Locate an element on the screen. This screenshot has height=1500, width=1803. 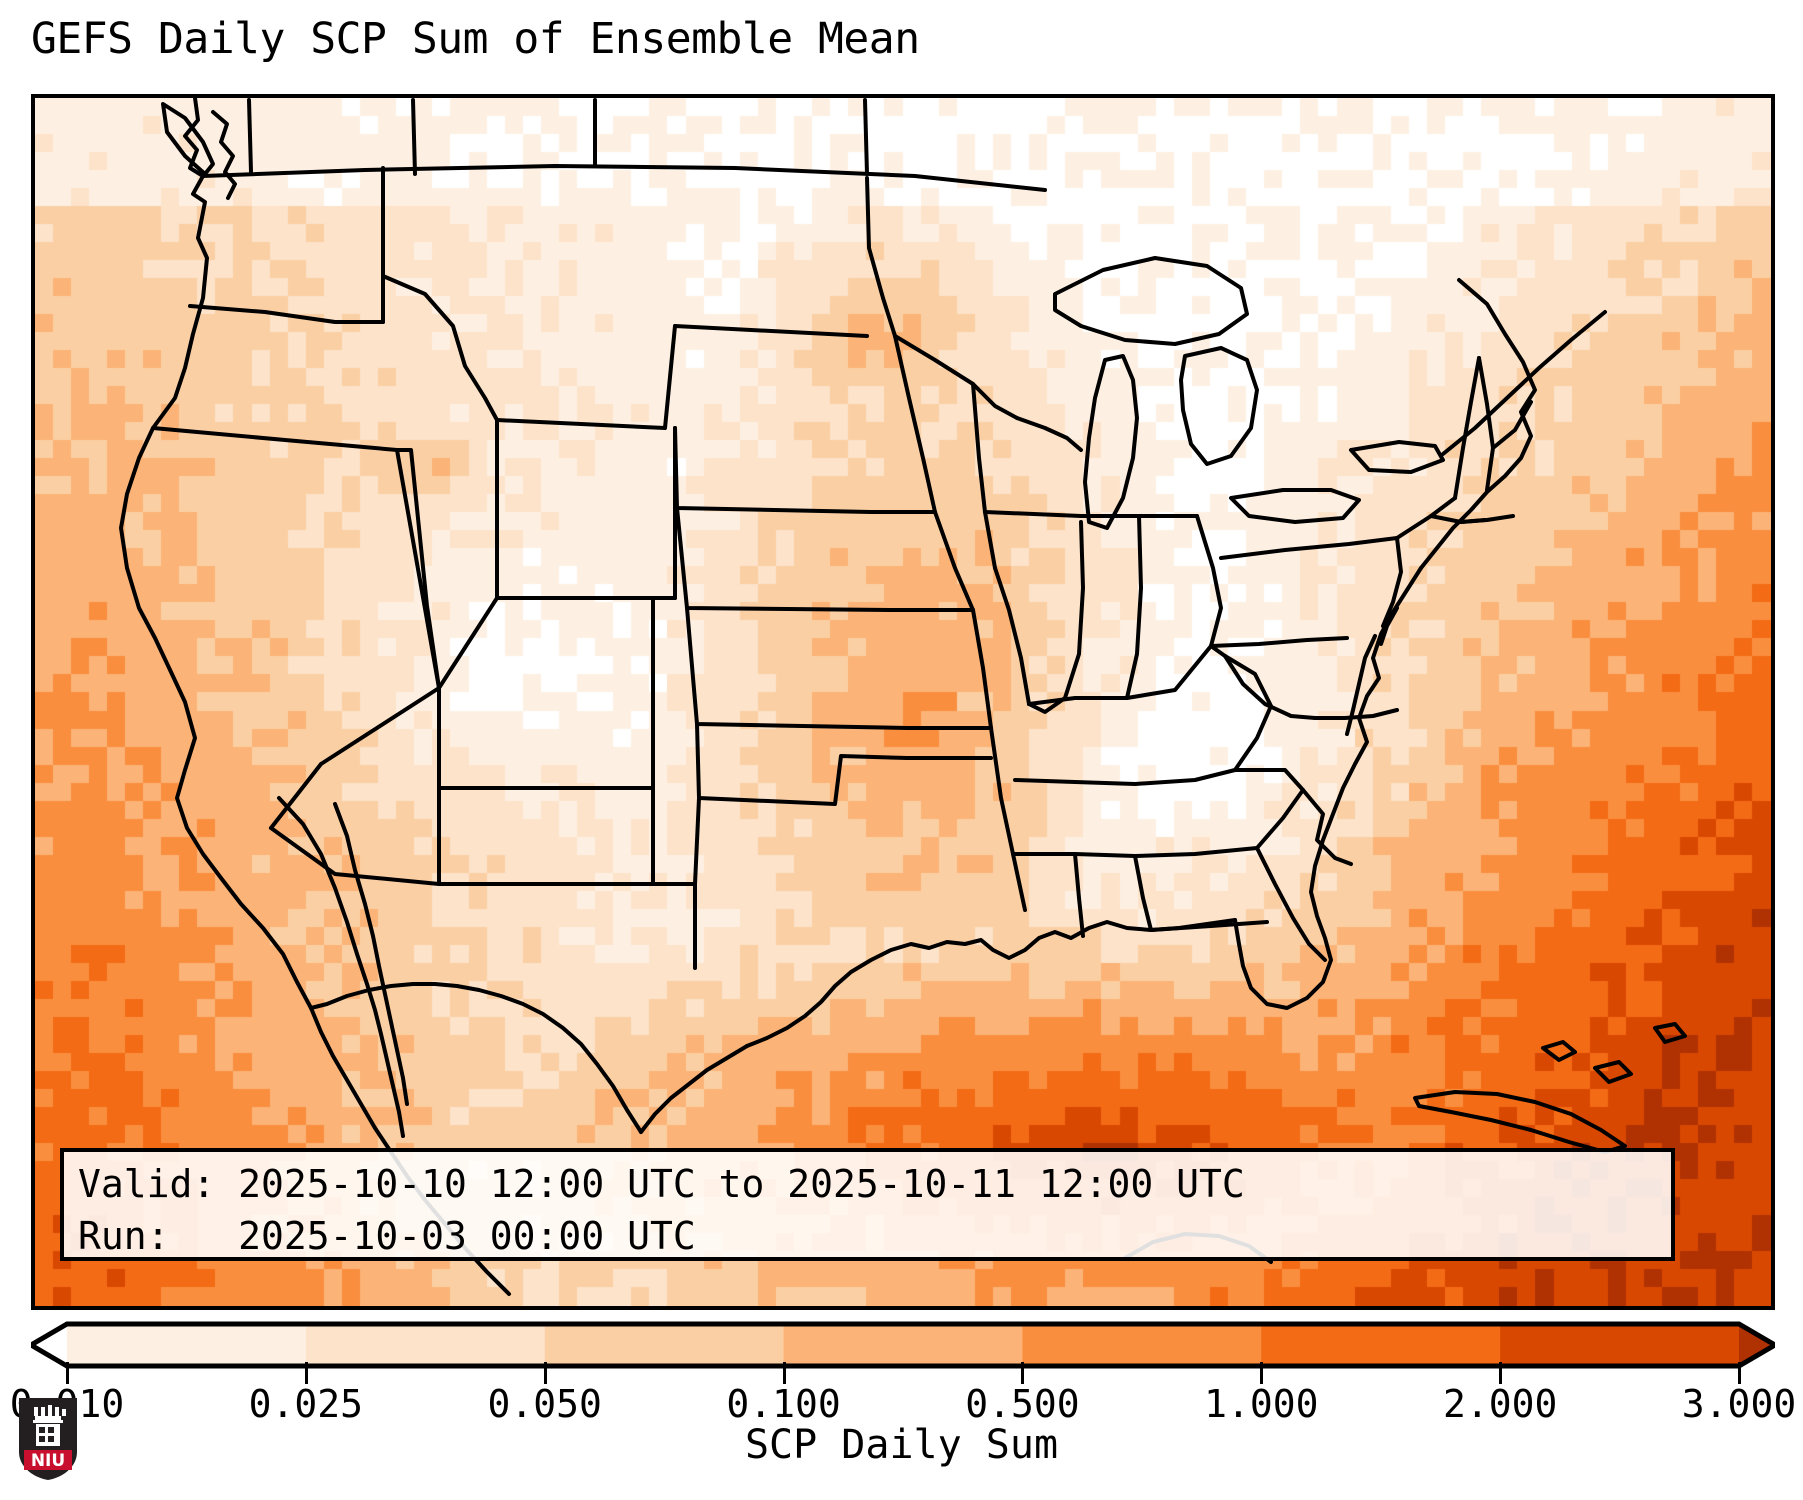
colorbar-tick-label: 0.500 is located at coordinates (1022, 1404).